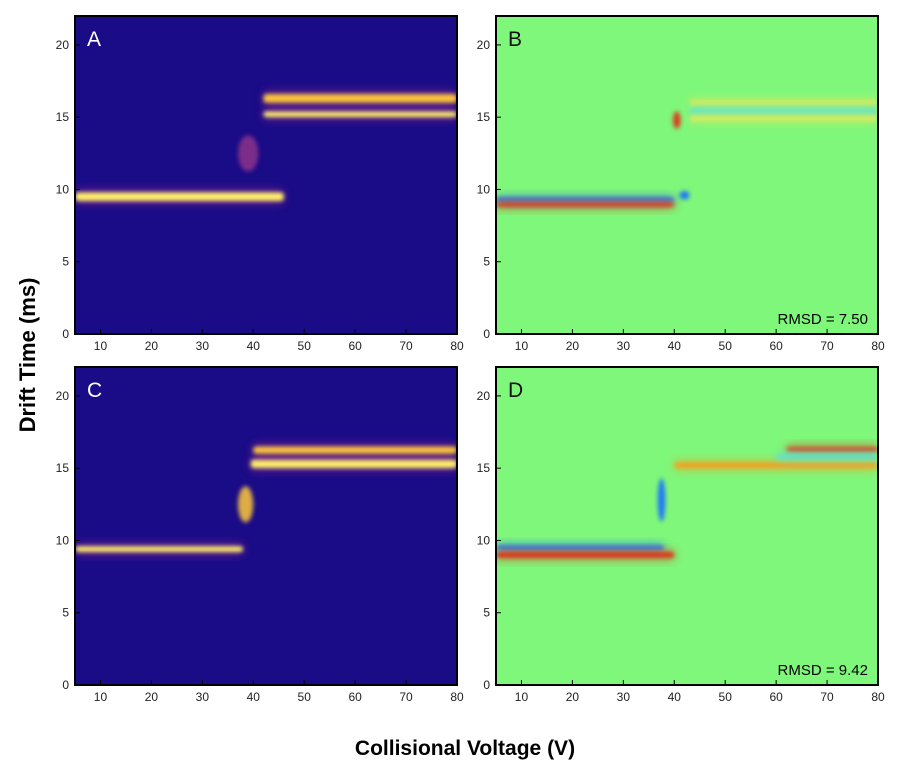 The height and width of the screenshot is (764, 909). What do you see at coordinates (515, 39) in the screenshot?
I see `panel-letter: B` at bounding box center [515, 39].